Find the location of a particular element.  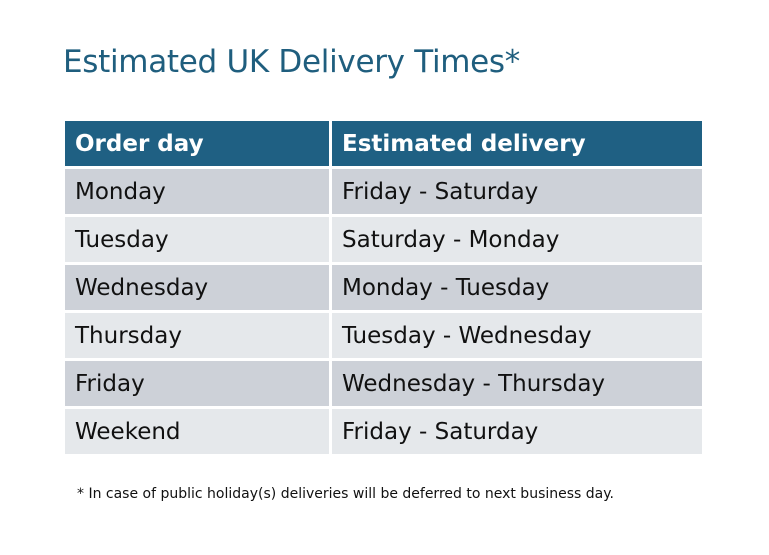

order-day-cell: Tuesday is located at coordinates (197, 239).